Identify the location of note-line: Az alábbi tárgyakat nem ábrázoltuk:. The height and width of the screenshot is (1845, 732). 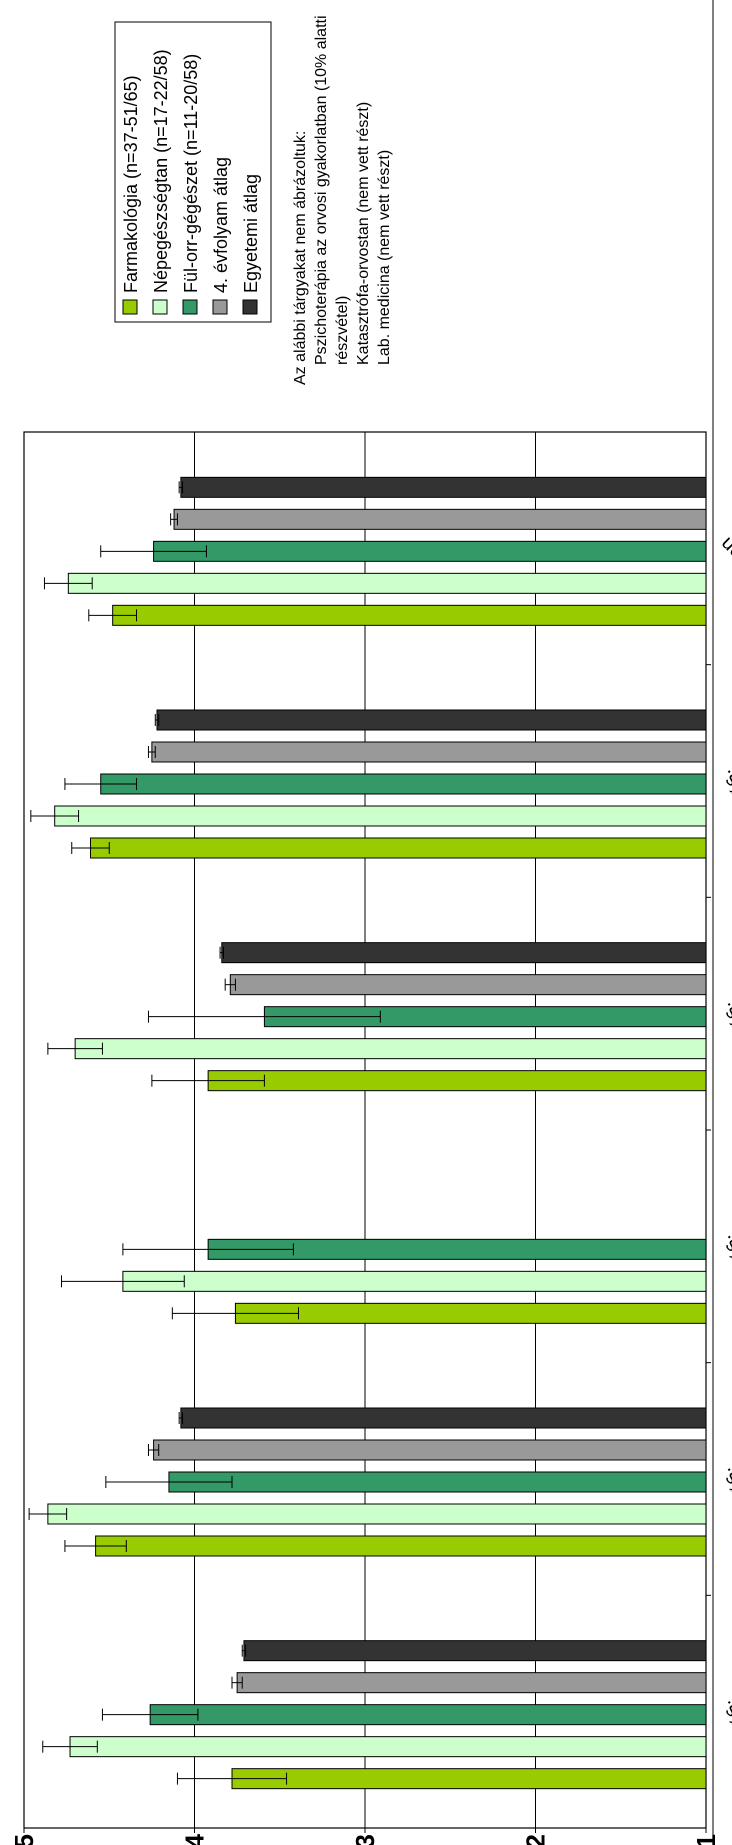
(300, 258).